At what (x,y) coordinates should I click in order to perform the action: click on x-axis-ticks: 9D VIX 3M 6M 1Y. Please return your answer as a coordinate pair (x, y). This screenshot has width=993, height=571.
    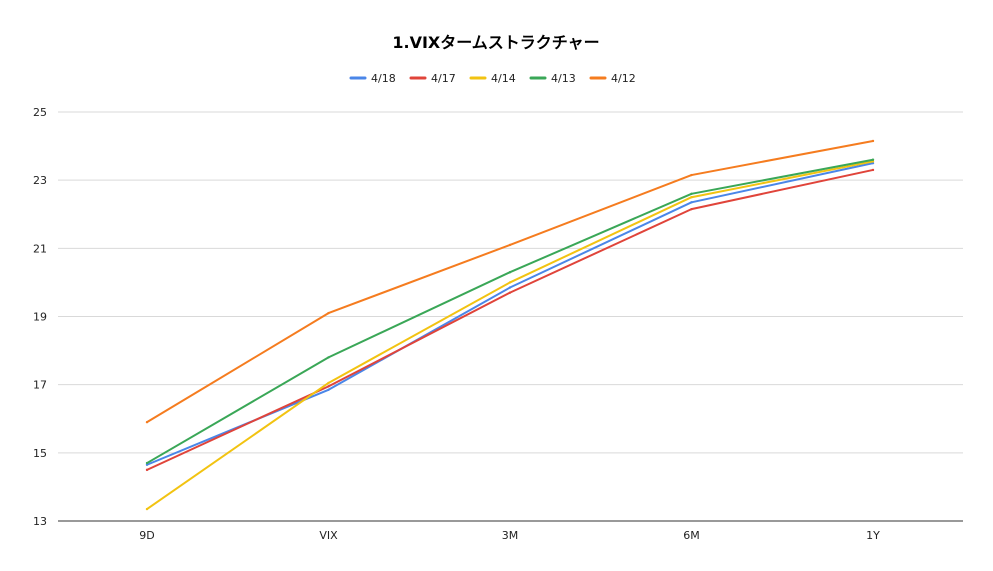
    Looking at the image, I should click on (509, 535).